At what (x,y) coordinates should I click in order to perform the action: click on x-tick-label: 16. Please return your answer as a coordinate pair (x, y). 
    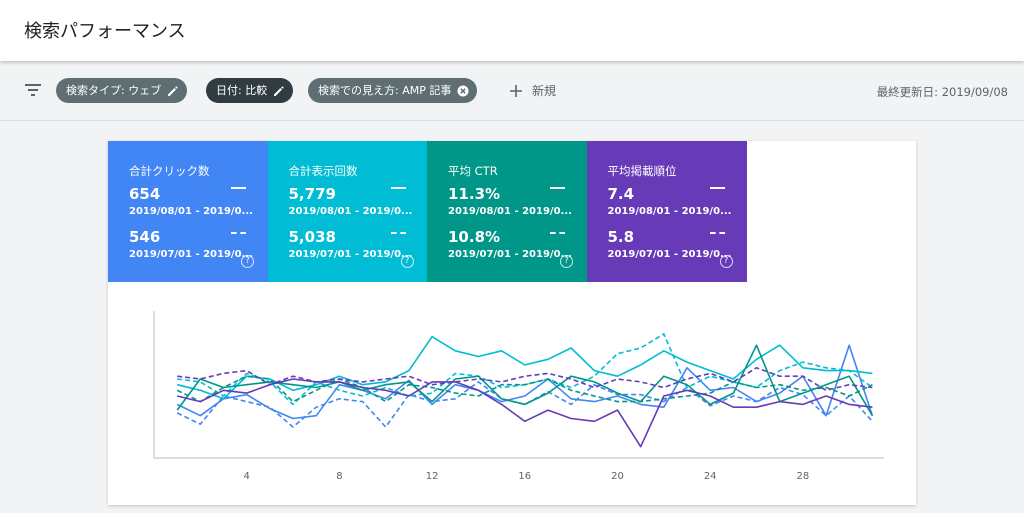
    Looking at the image, I should click on (524, 476).